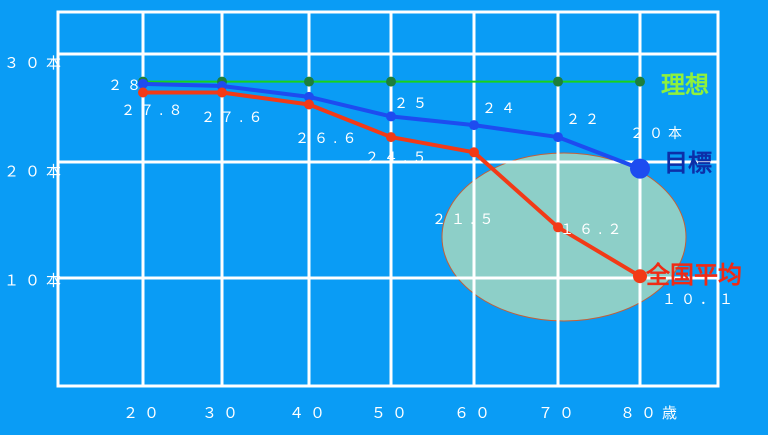 Image resolution: width=768 pixels, height=435 pixels. What do you see at coordinates (651, 413) in the screenshot?
I see `x-tick-label: ８０歳` at bounding box center [651, 413].